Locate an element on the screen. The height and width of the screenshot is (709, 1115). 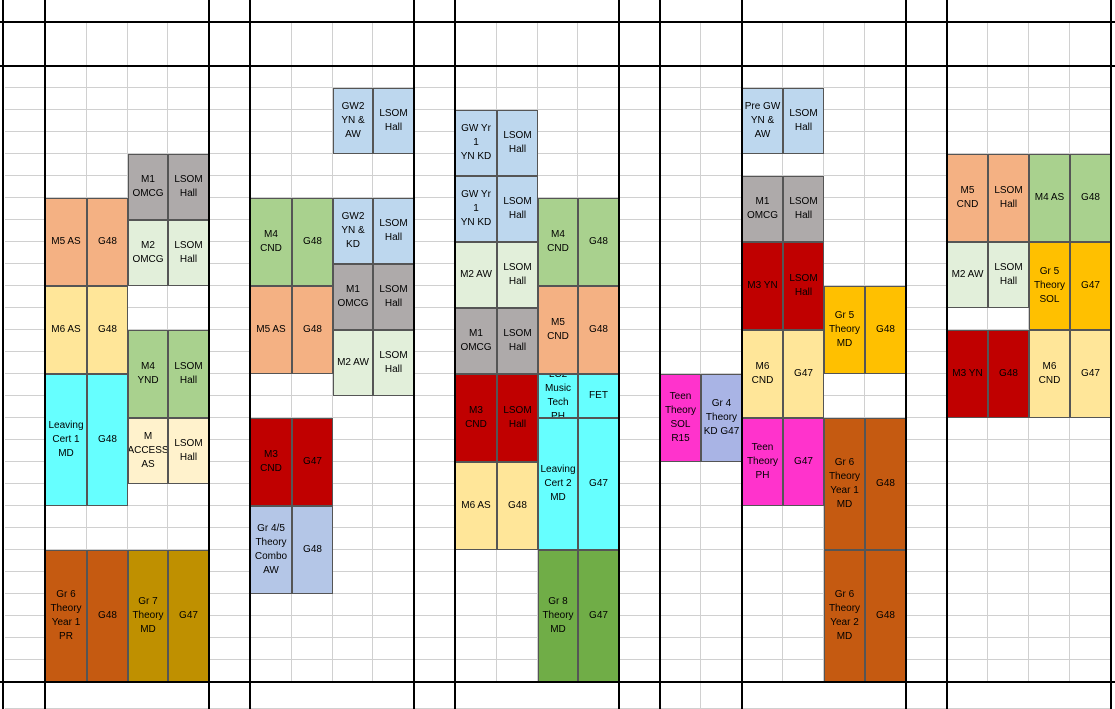
class-block: M ACCESS AS is located at coordinates (148, 451).